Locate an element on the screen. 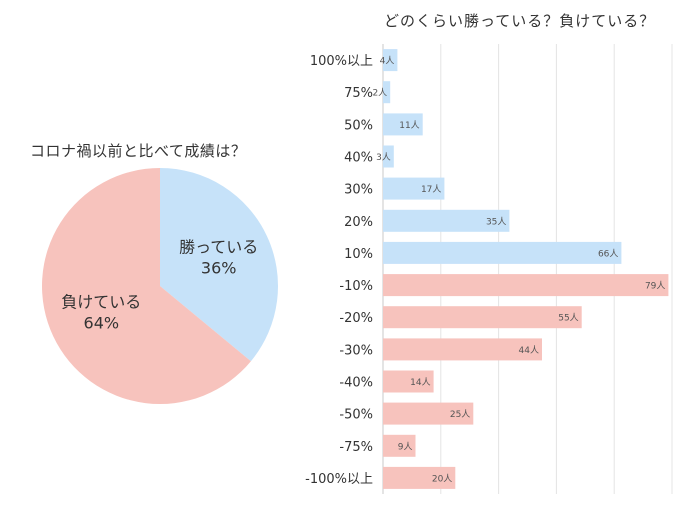 Image resolution: width=700 pixels, height=505 pixels. bar-value-label: 35人 is located at coordinates (496, 221).